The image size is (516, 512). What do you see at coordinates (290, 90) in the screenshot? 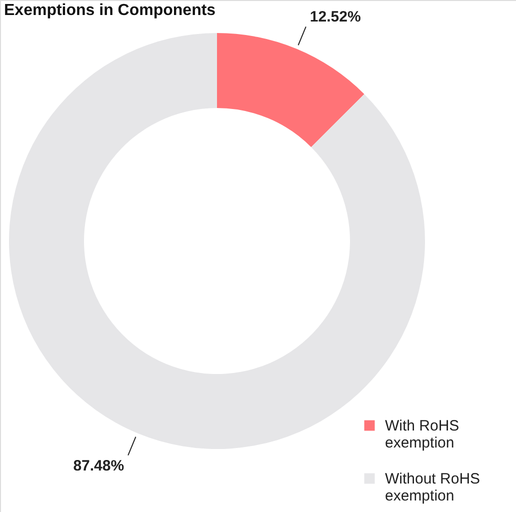
I see `donut-slice` at bounding box center [290, 90].